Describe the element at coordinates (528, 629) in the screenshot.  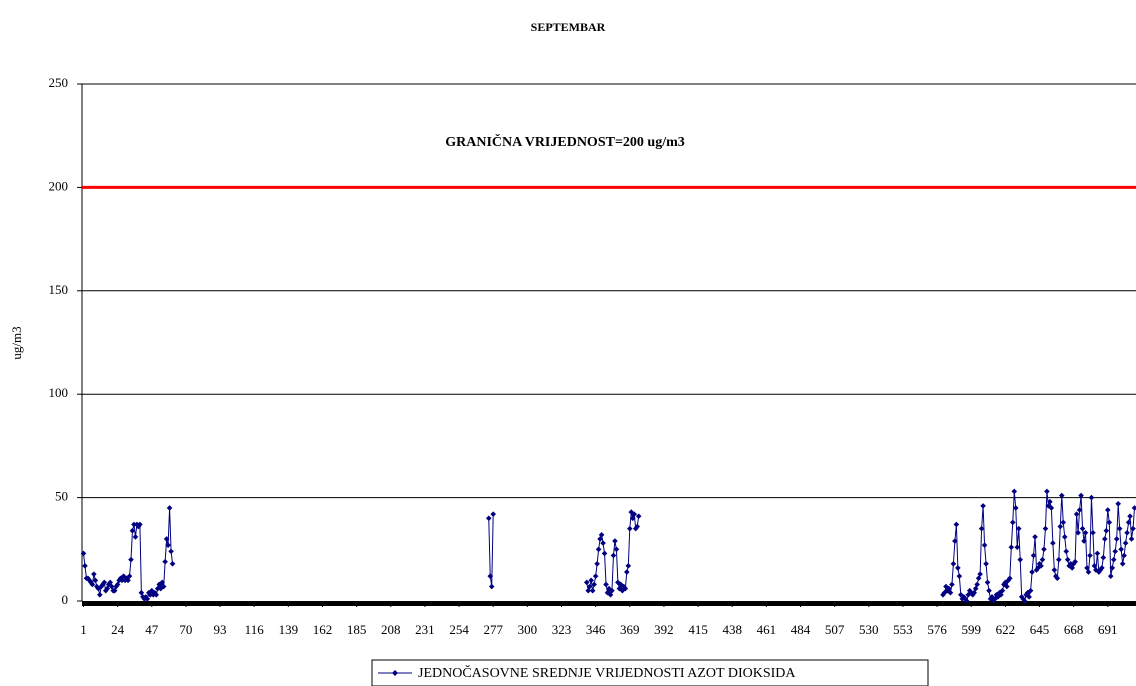
I see `x-tick-label: 300` at that location.